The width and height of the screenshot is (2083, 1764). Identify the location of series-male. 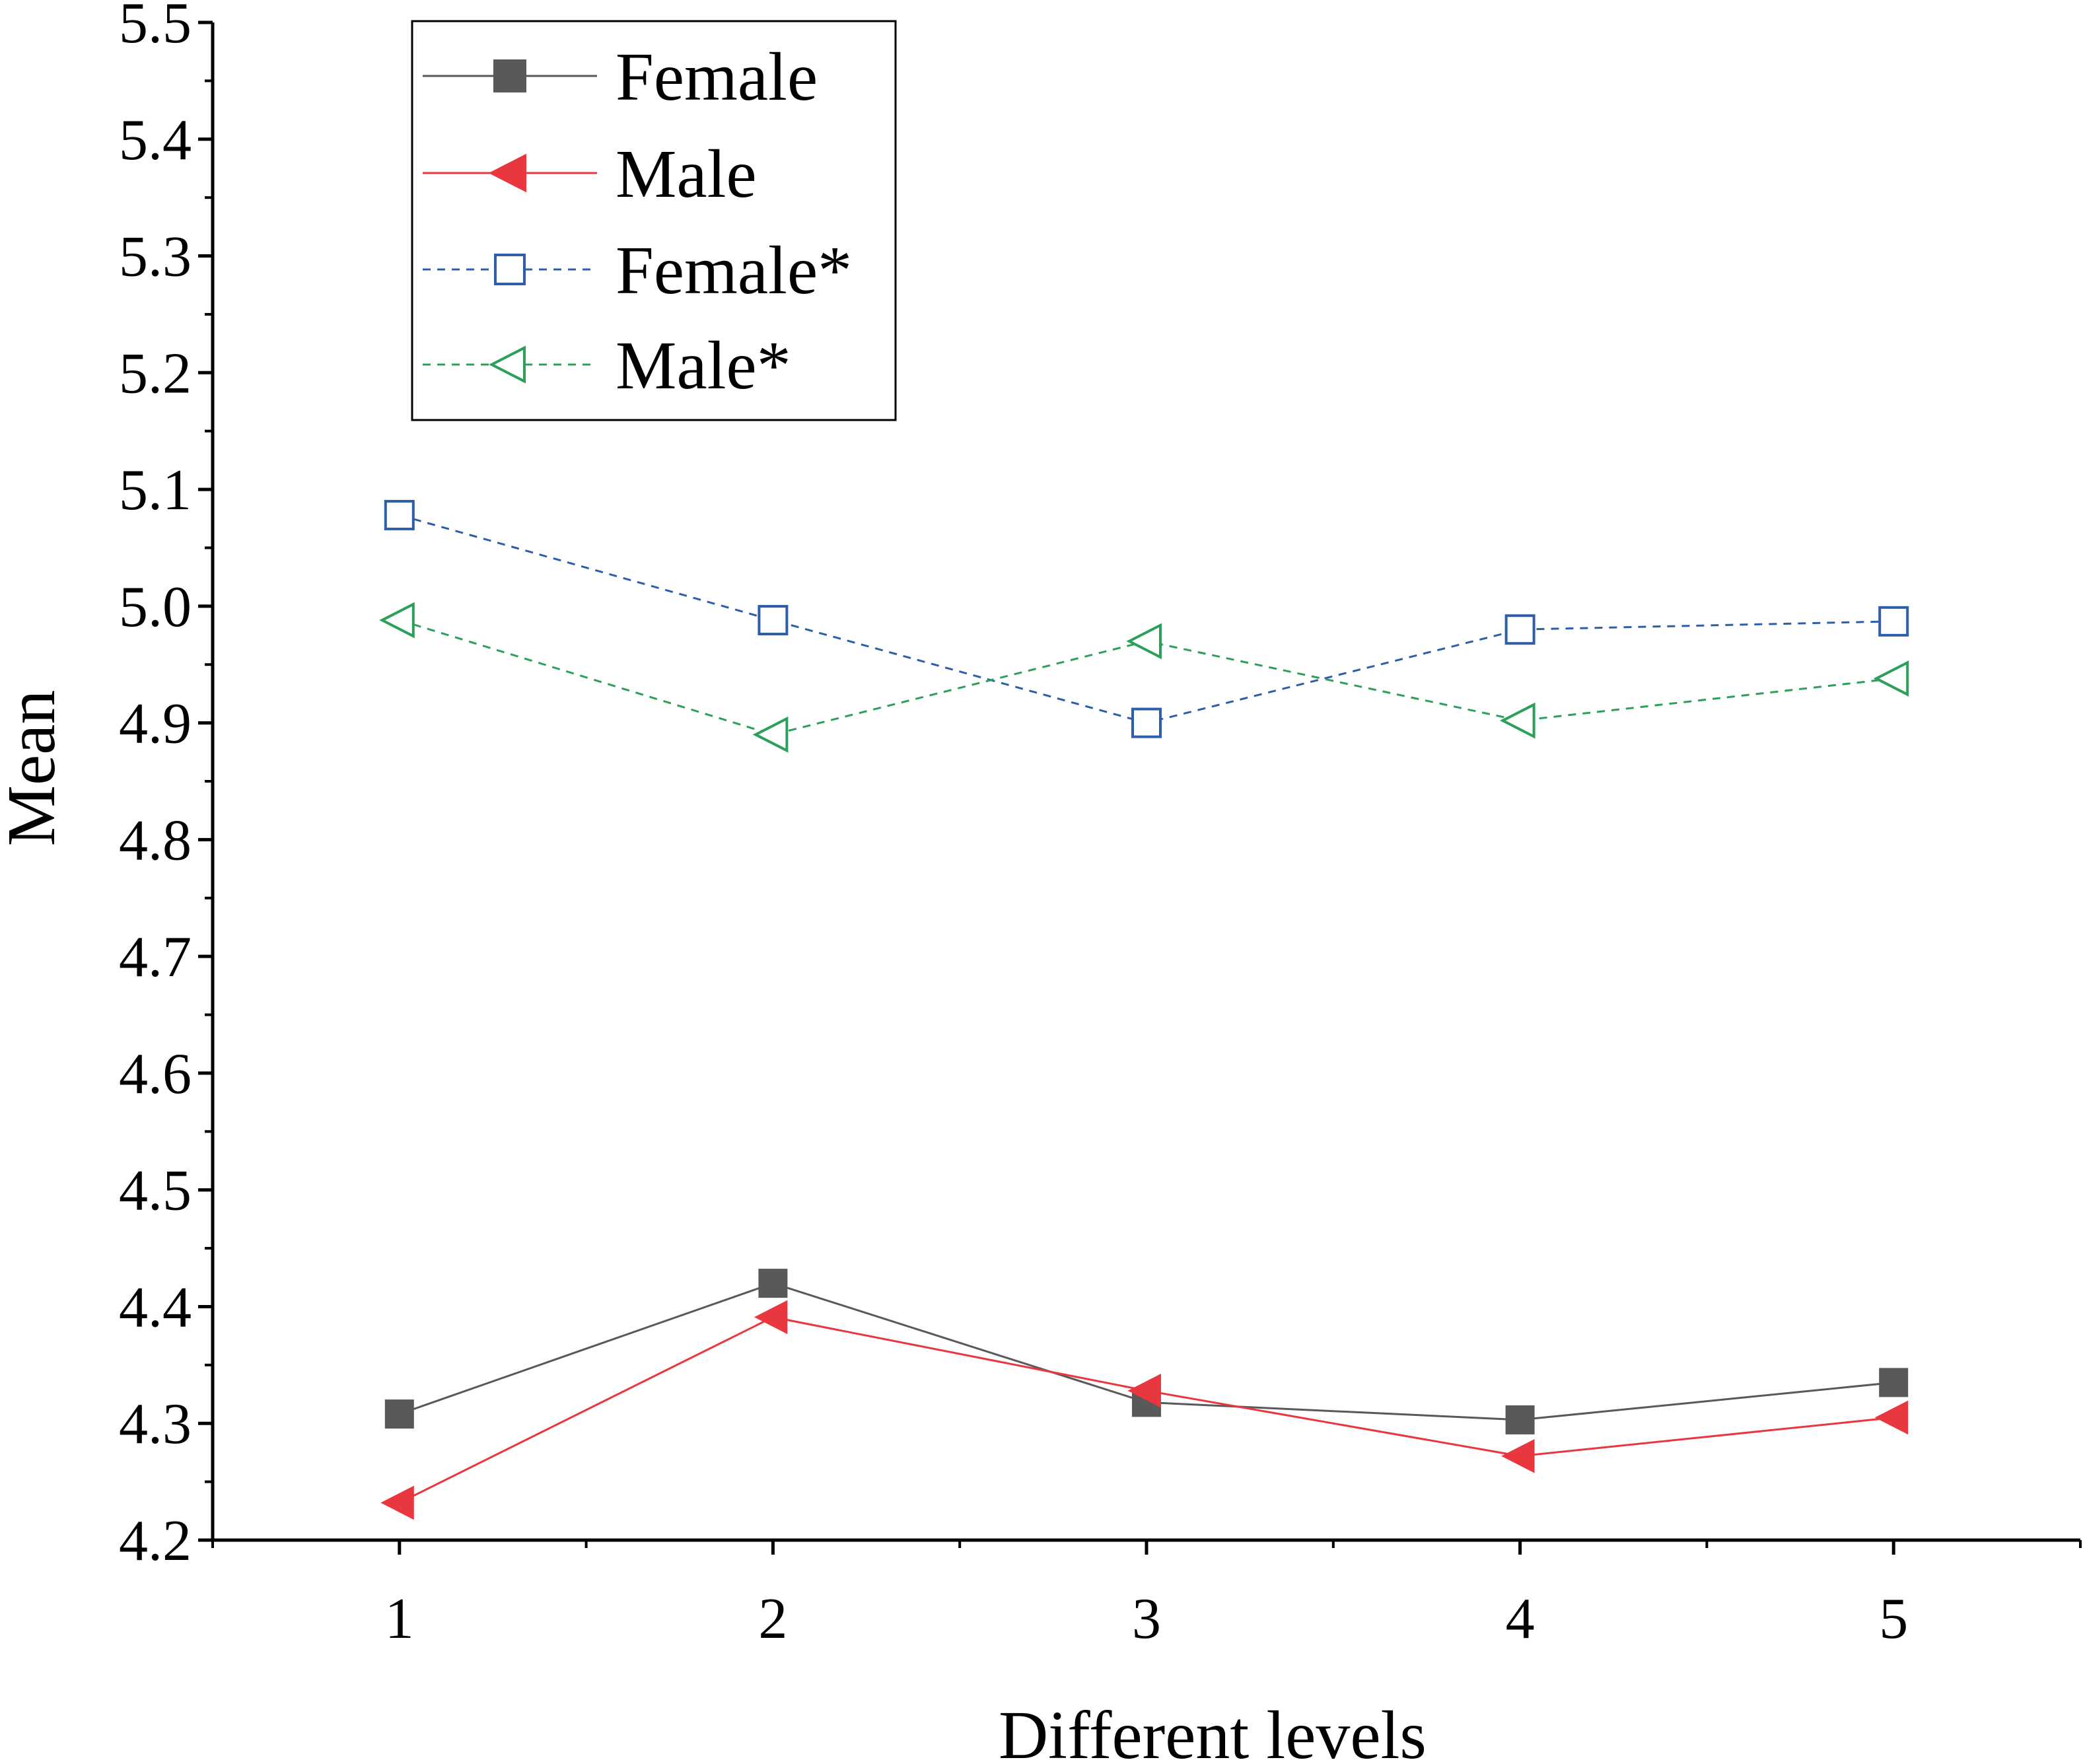
(1144, 1410).